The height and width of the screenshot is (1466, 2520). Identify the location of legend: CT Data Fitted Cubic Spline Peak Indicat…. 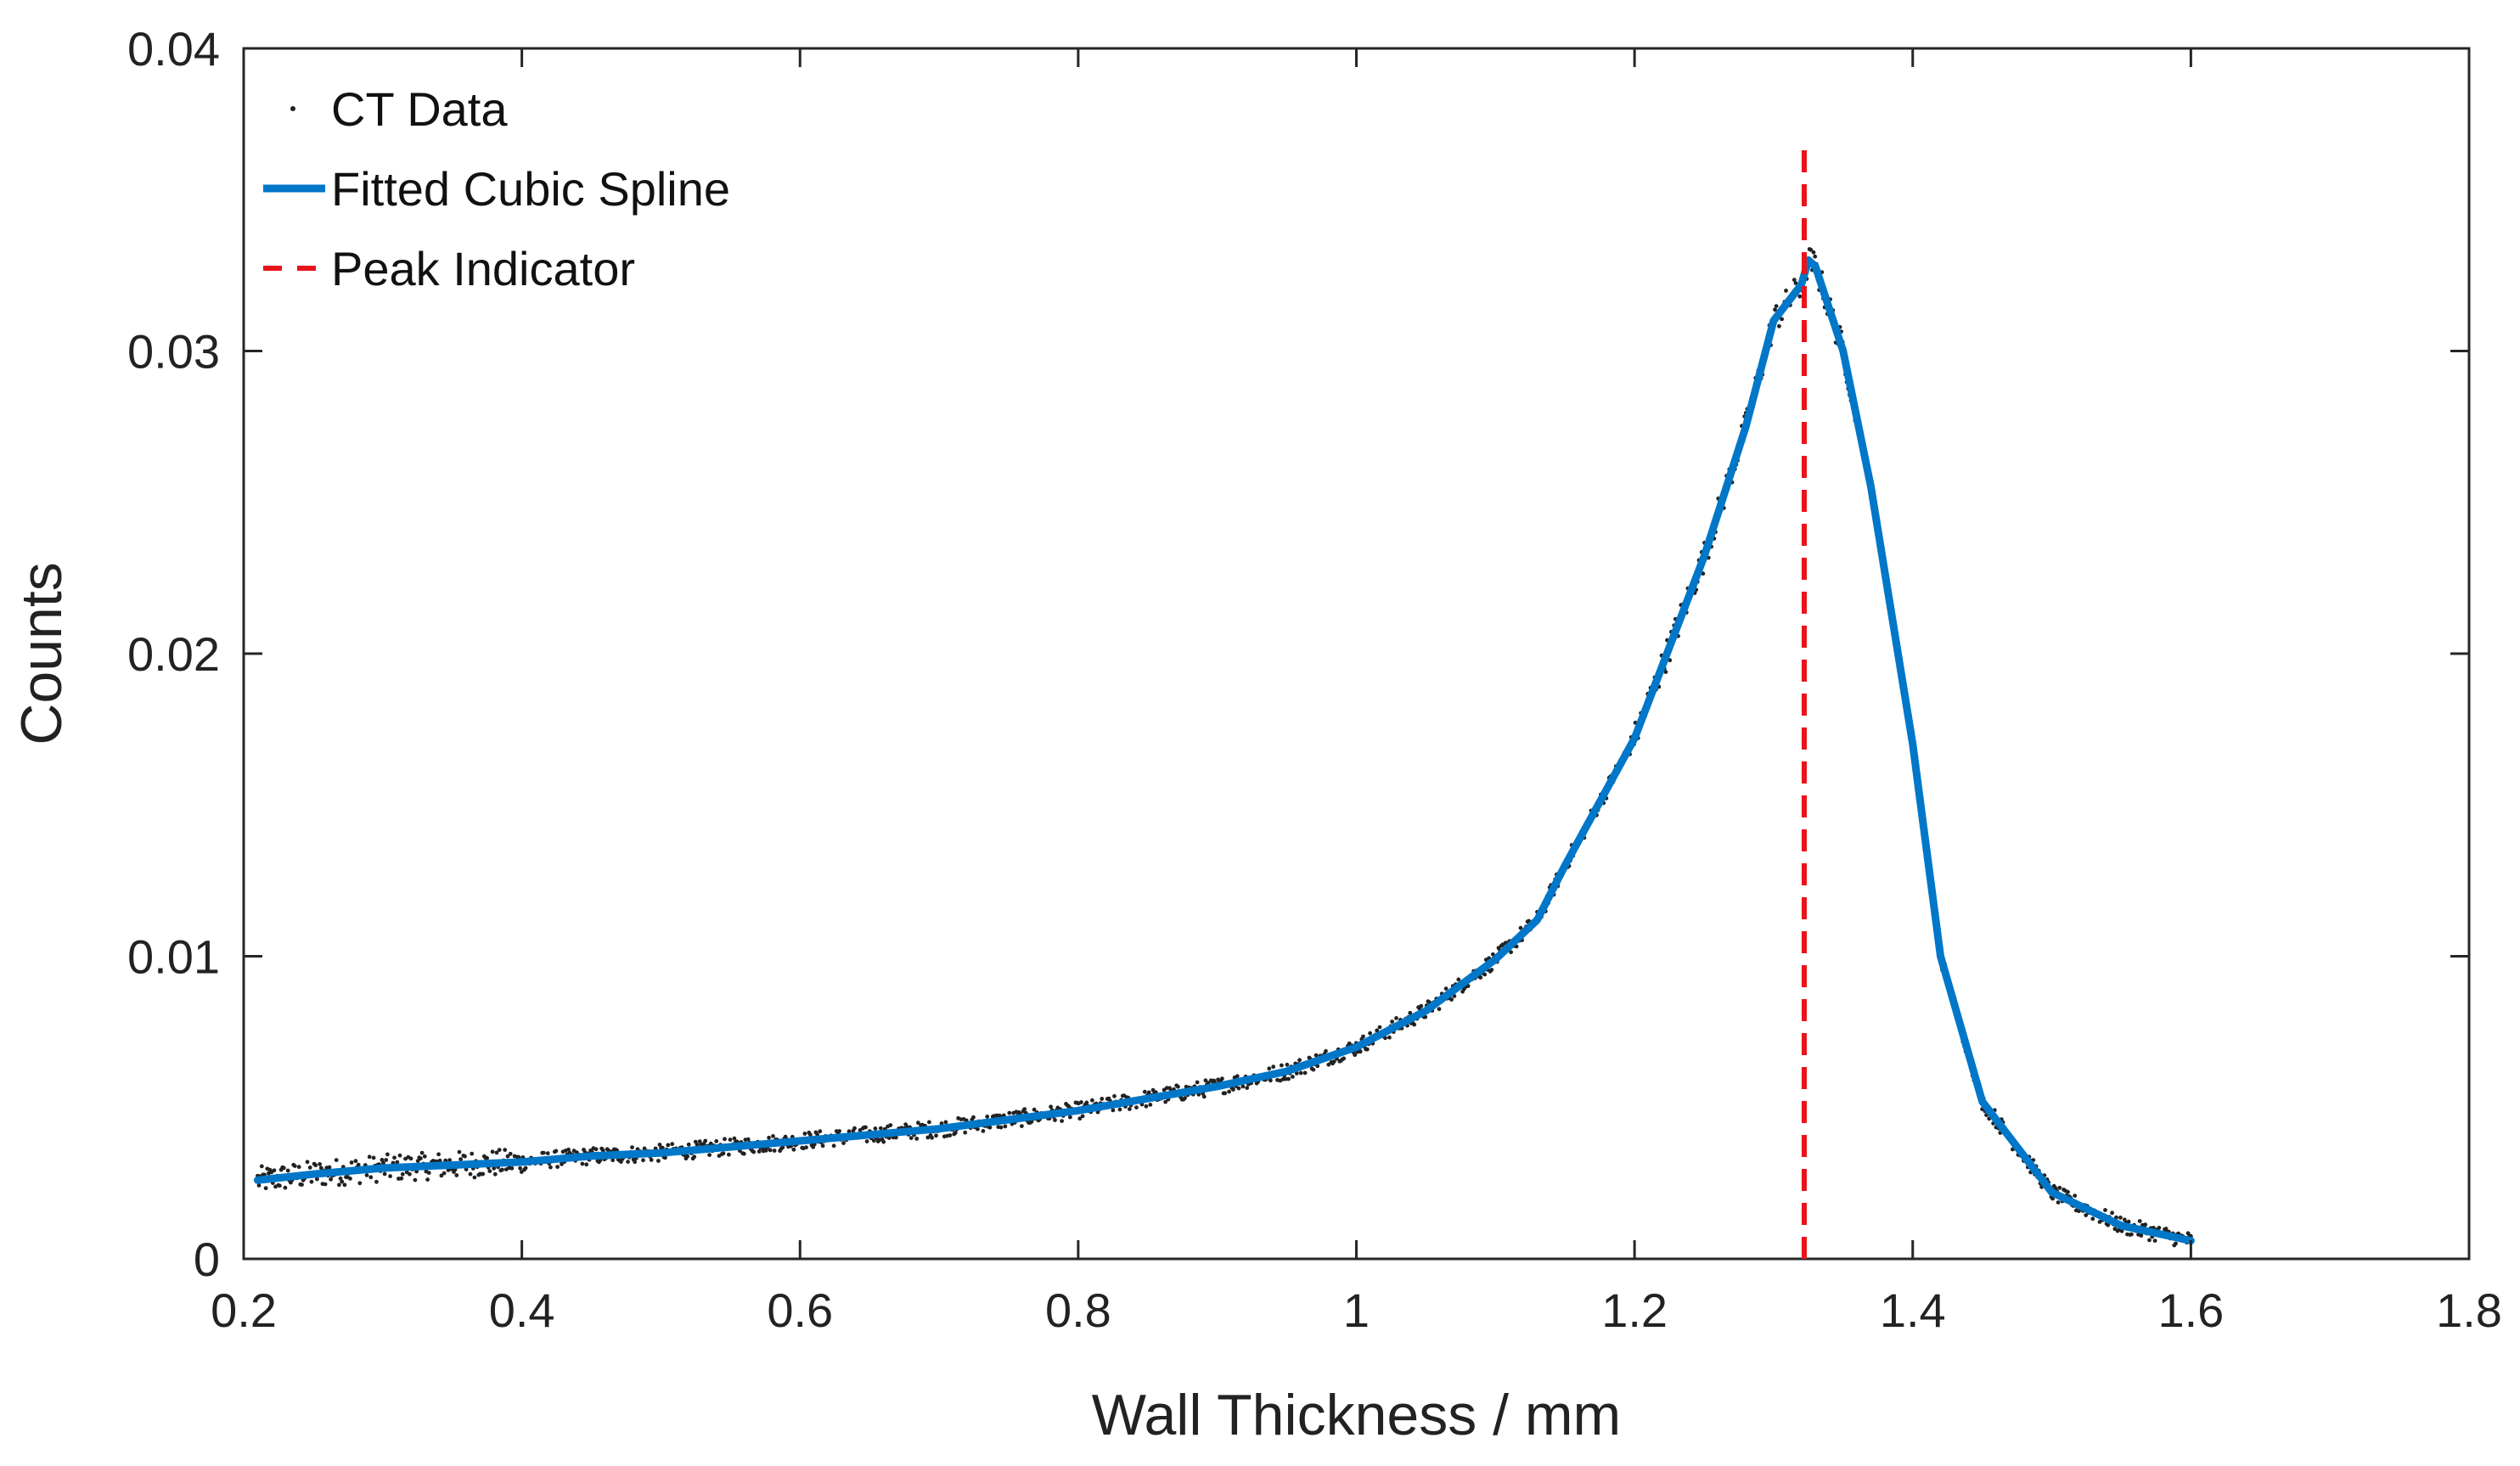
(496, 188).